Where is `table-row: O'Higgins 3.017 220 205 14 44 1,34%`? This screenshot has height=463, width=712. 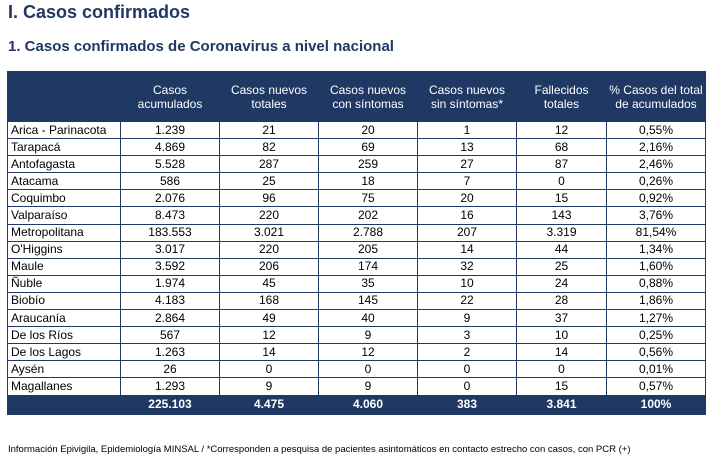
table-row: O'Higgins 3.017 220 205 14 44 1,34% is located at coordinates (356, 249).